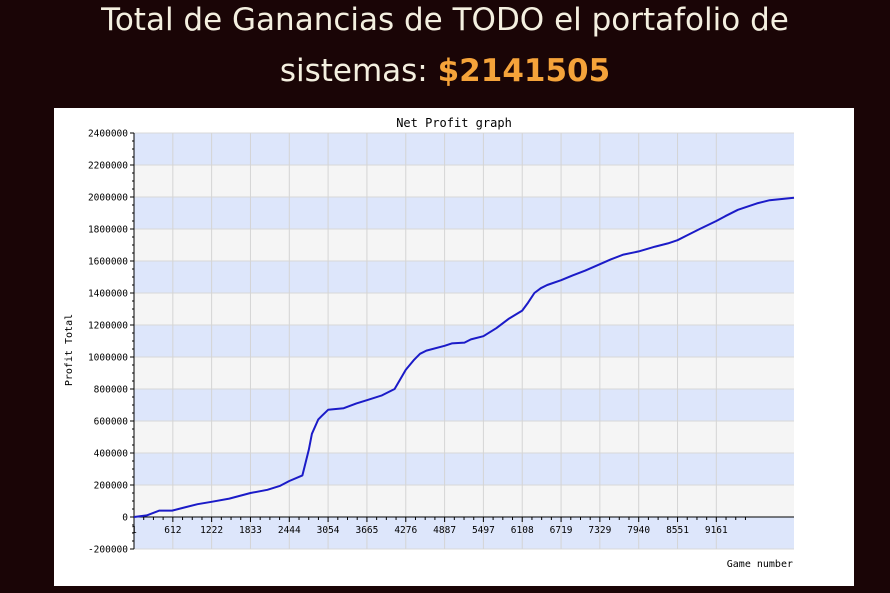  I want to click on y-tick-label-11: 2000000, so click(108, 198).